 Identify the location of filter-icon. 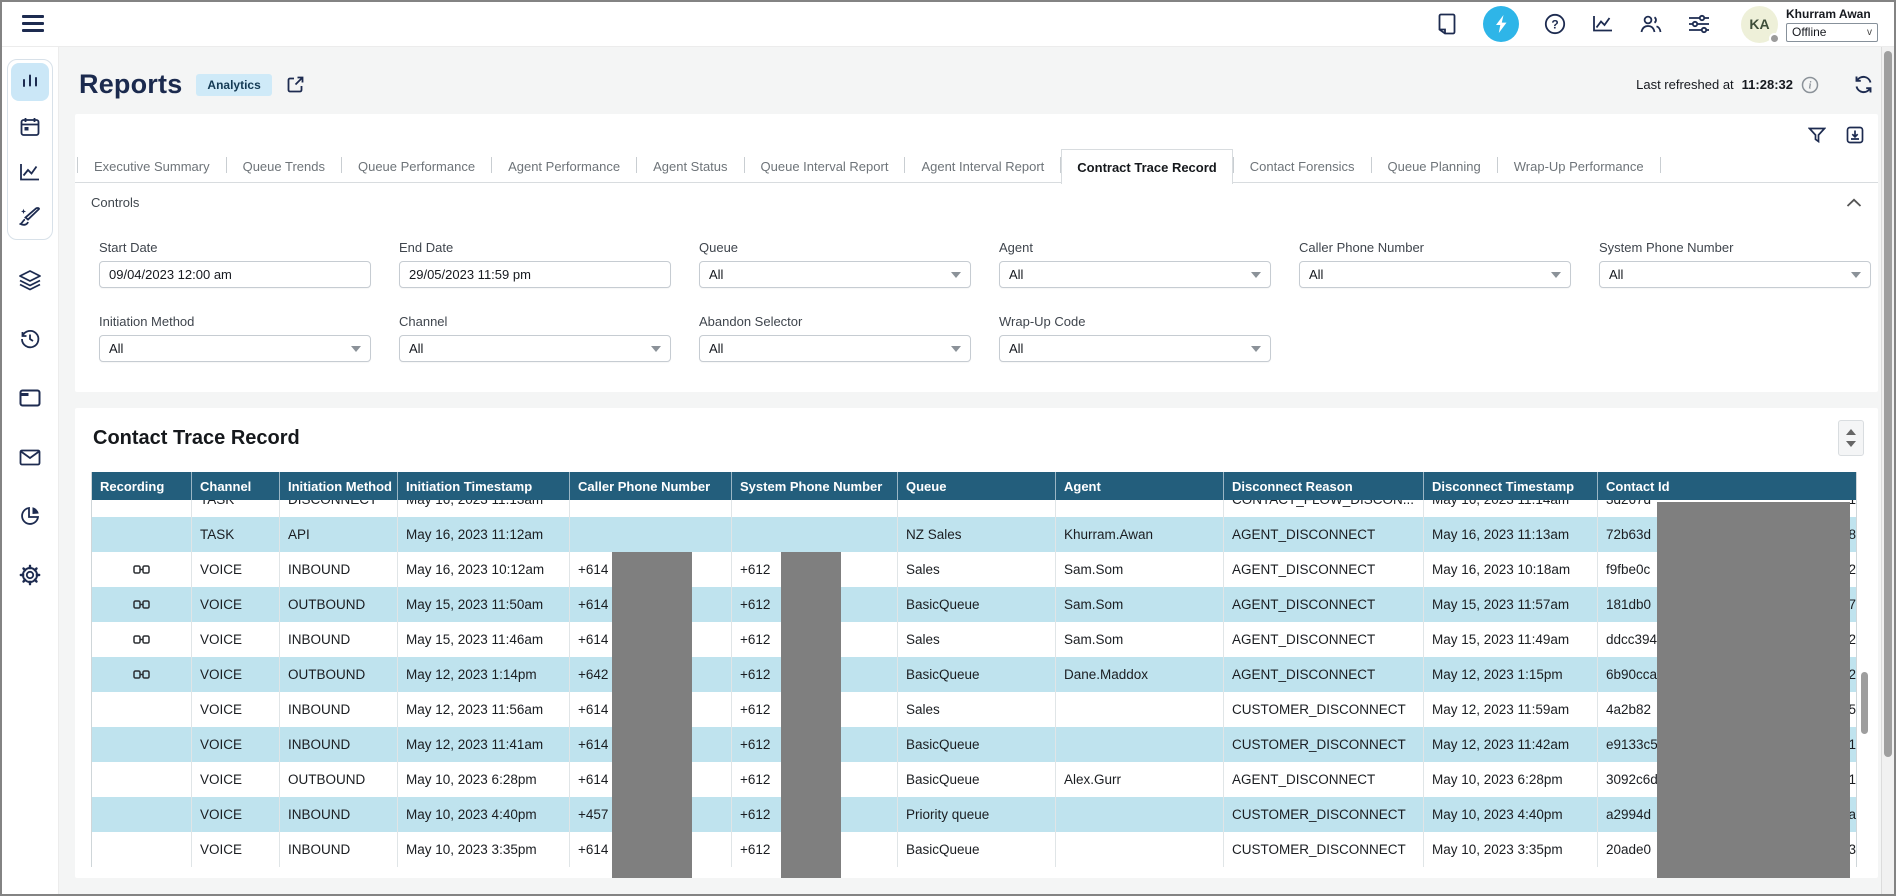
(1817, 135).